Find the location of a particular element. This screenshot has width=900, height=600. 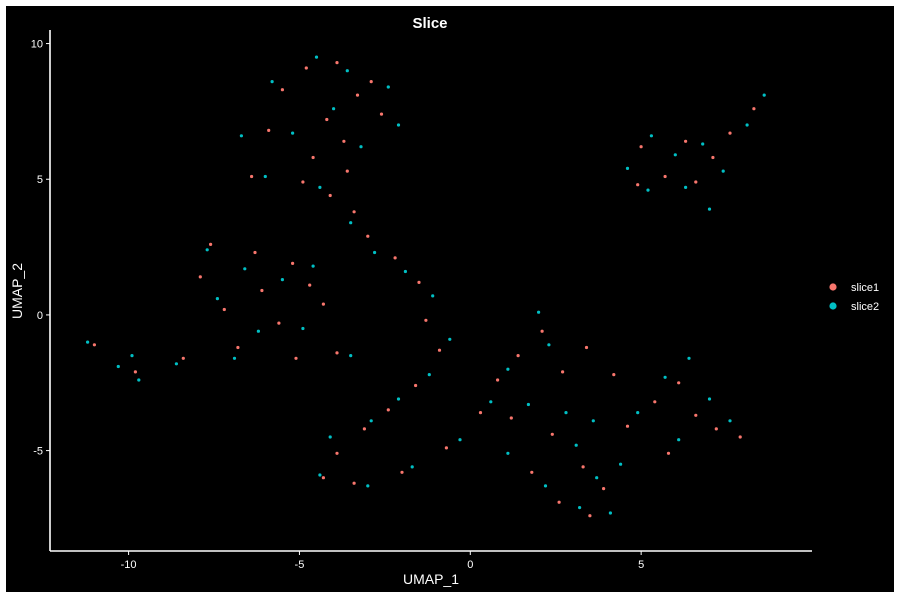

chart-title: Slice is located at coordinates (429, 23).